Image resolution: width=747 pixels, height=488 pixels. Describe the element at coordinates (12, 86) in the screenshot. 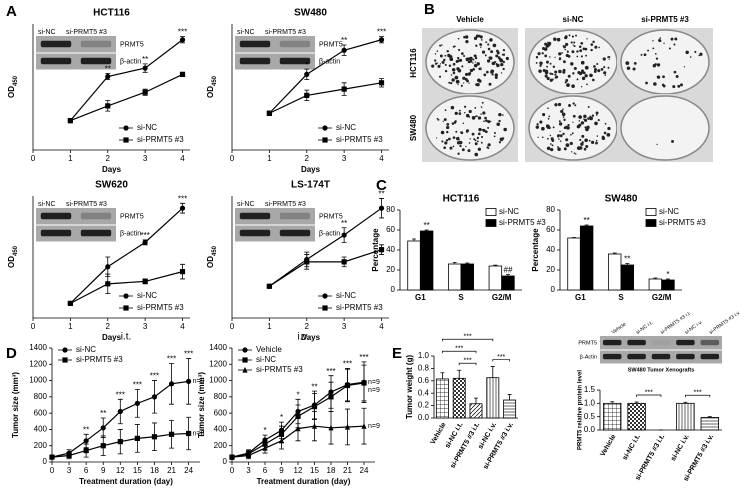

I see `y-axis-label: OD450` at that location.